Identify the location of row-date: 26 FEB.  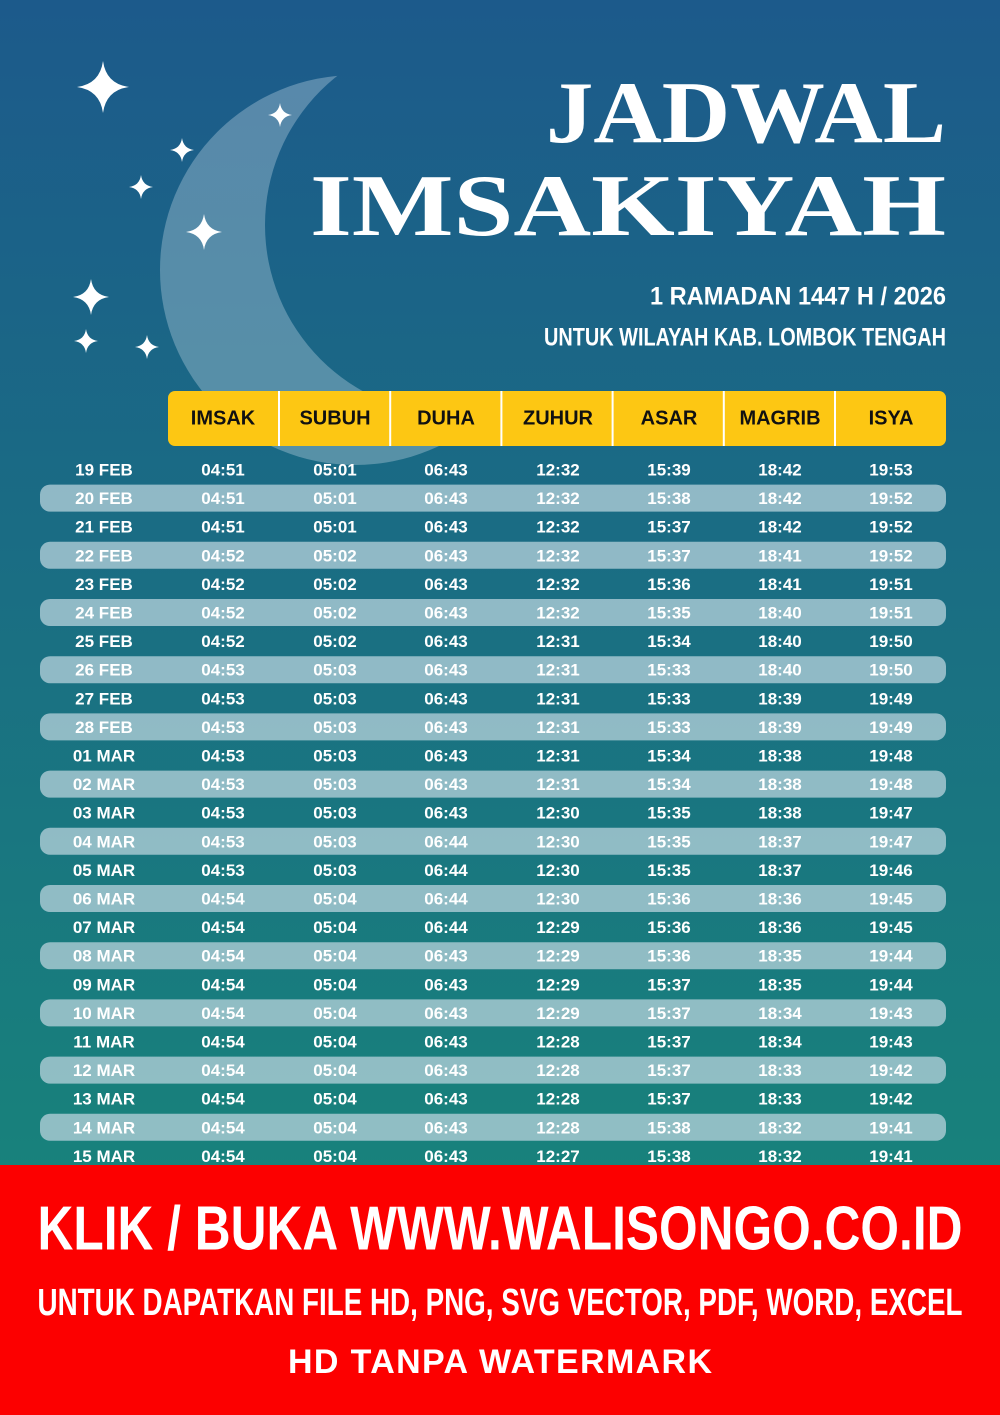
(104, 670).